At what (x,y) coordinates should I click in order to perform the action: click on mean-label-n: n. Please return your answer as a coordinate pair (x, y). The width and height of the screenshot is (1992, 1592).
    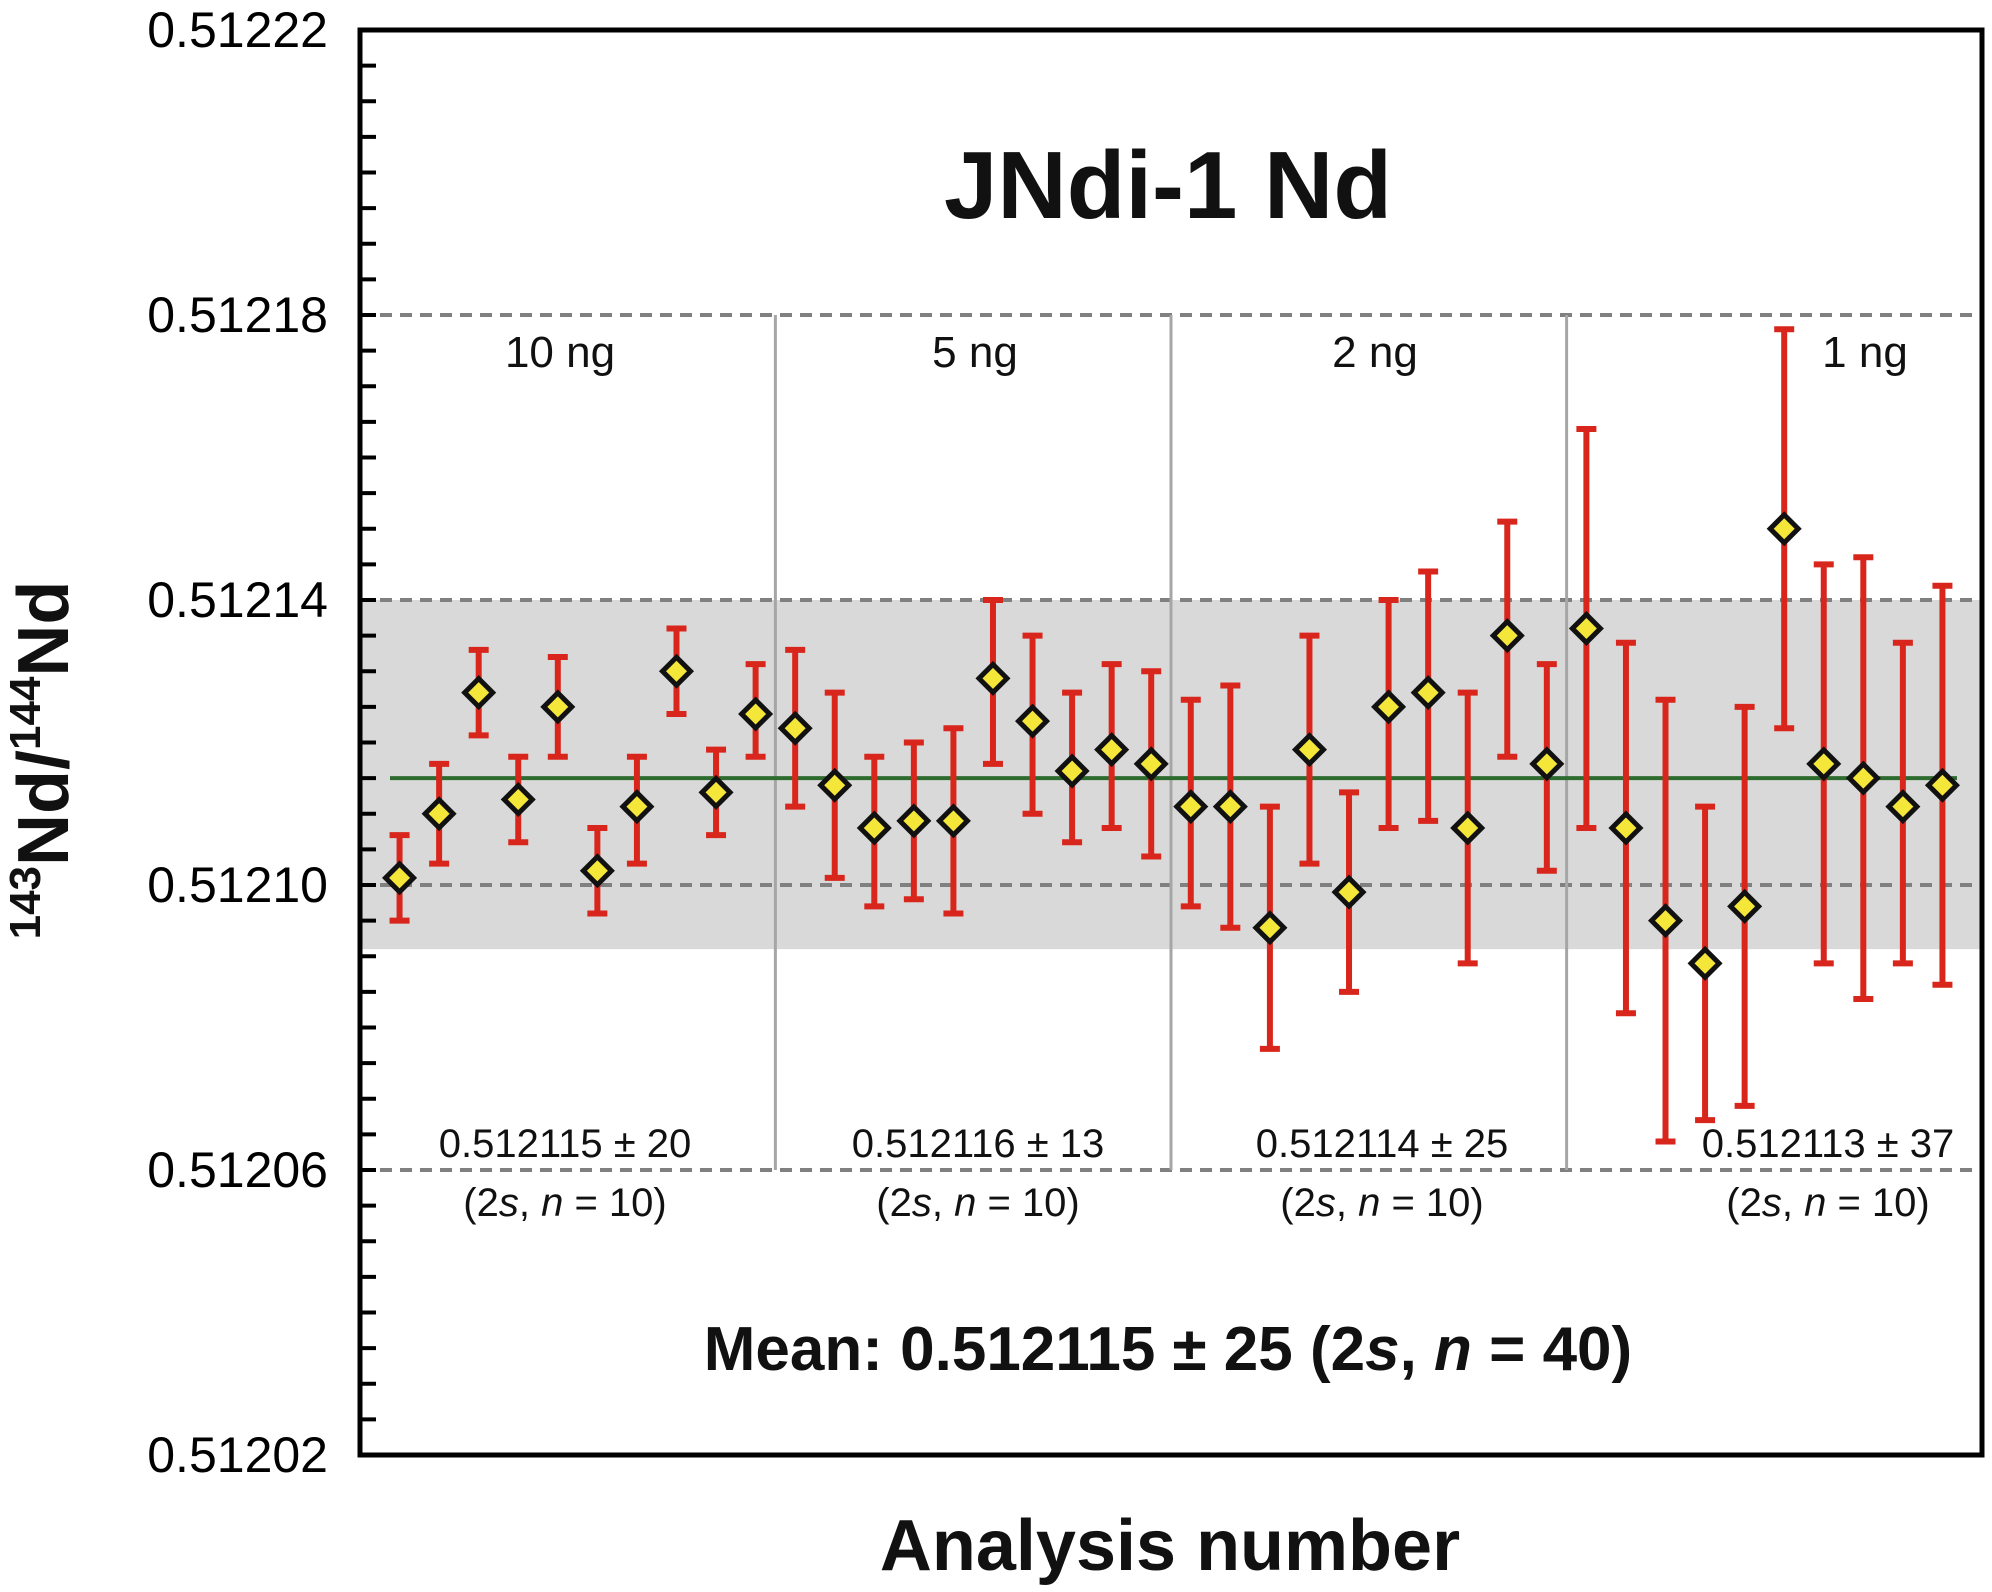
    Looking at the image, I should click on (1453, 1349).